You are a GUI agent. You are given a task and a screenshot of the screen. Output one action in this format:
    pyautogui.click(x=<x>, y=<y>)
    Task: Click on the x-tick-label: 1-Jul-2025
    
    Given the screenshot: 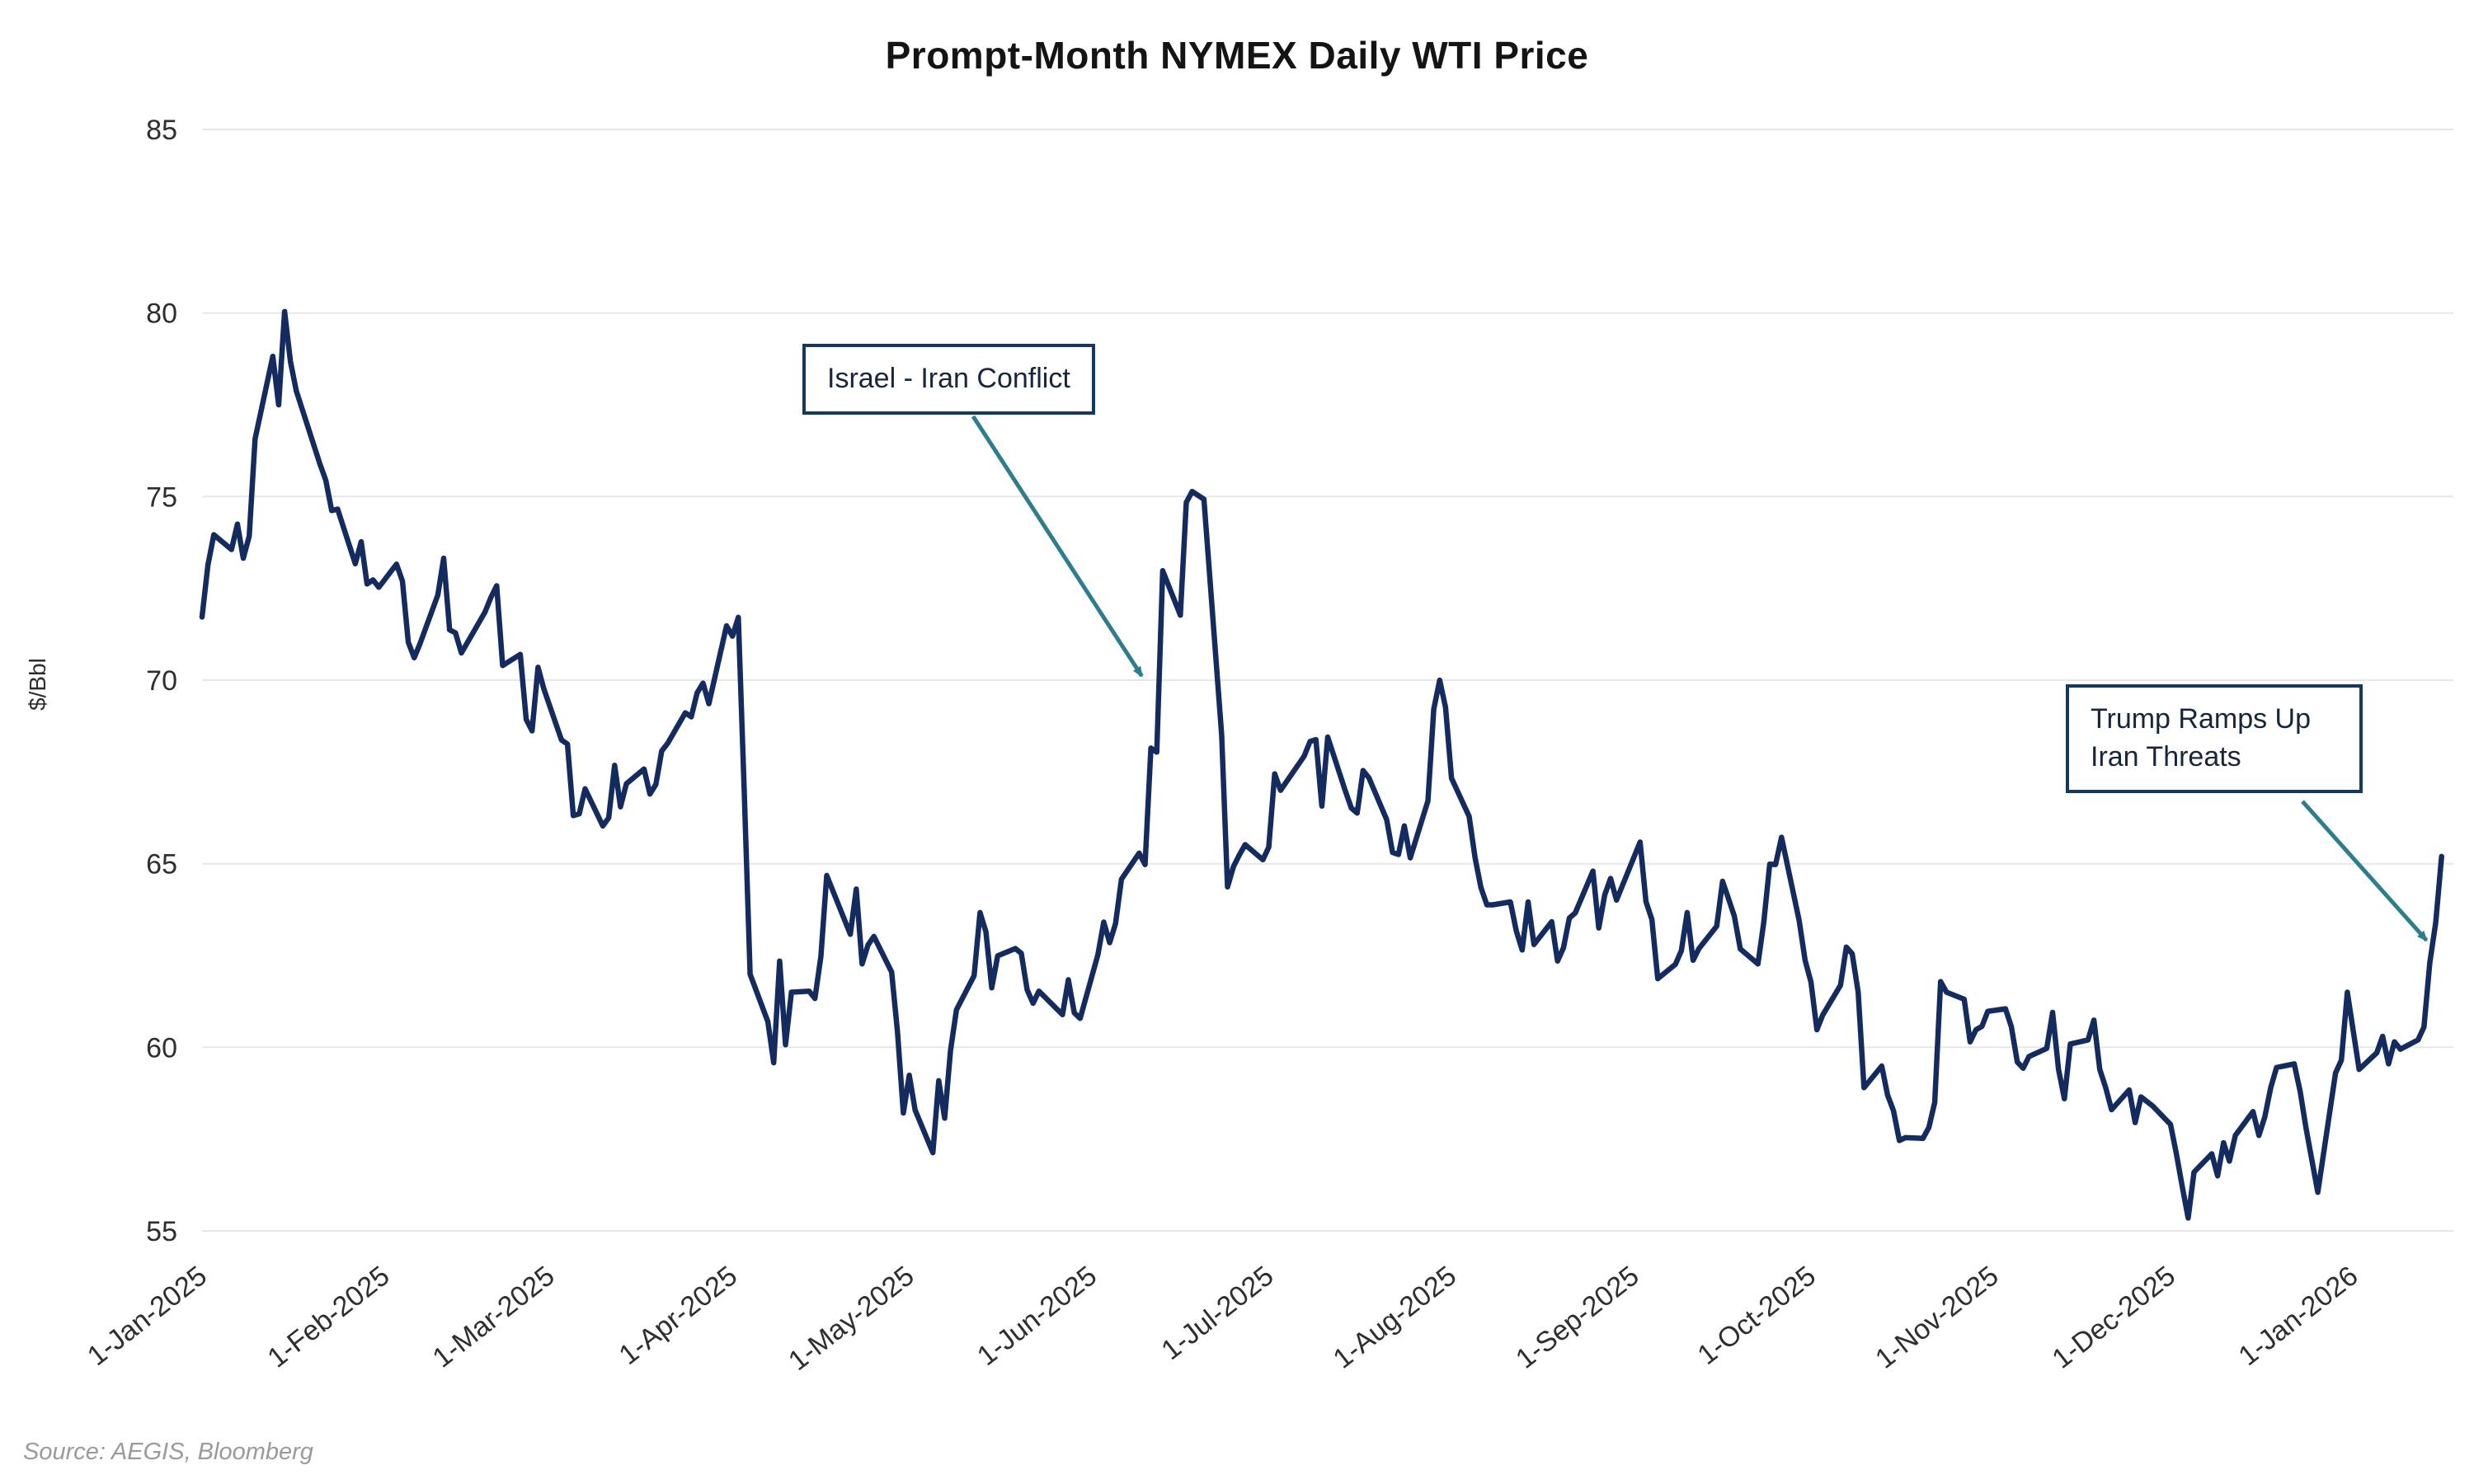 What is the action you would take?
    pyautogui.click(x=1217, y=1313)
    